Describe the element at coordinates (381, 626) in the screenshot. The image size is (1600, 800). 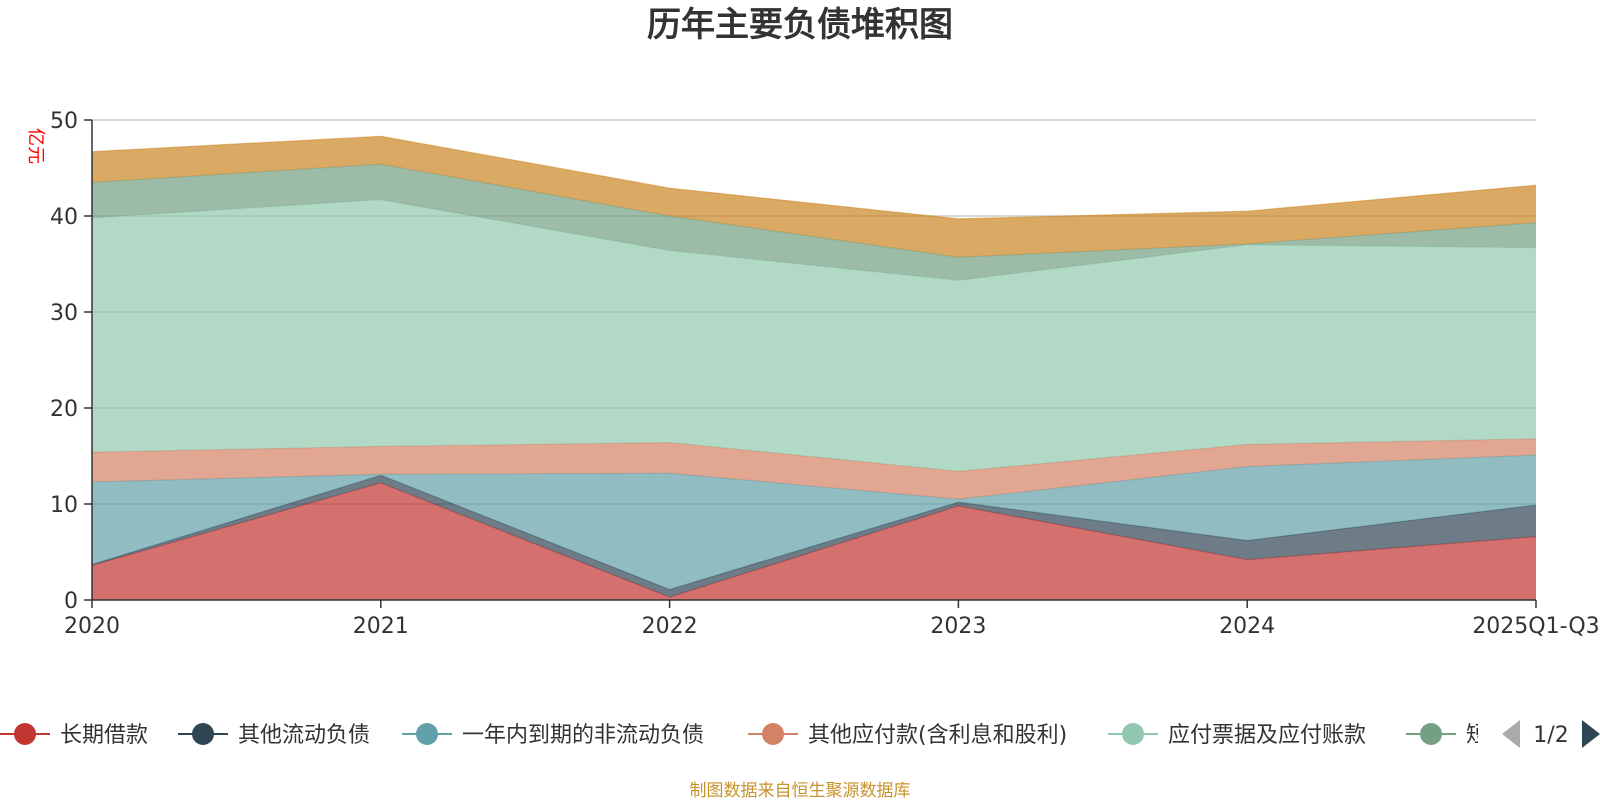
I see `x-tick-label-2: 2021` at that location.